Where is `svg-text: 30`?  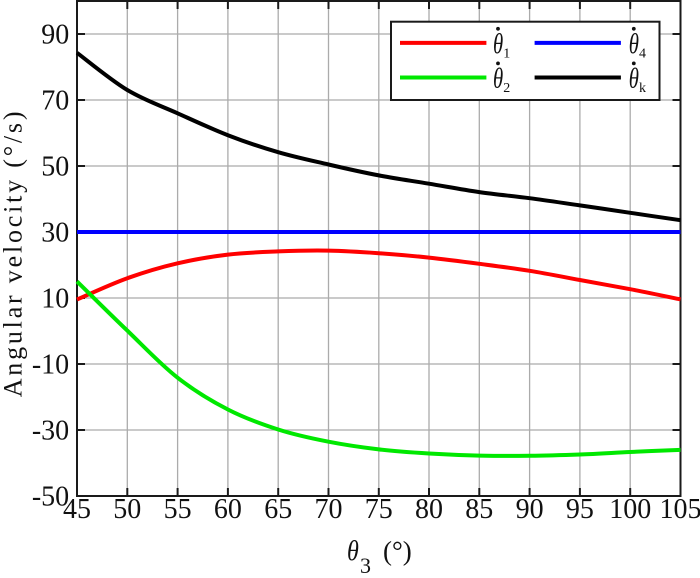 svg-text: 30 is located at coordinates (55, 233).